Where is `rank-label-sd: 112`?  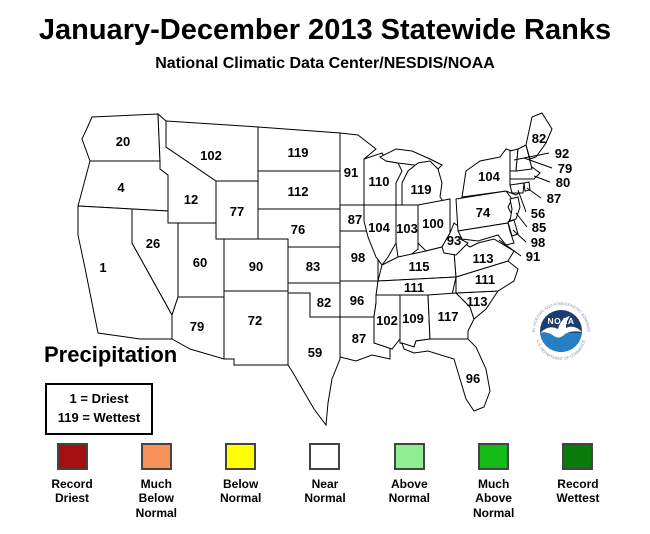 rank-label-sd: 112 is located at coordinates (298, 191).